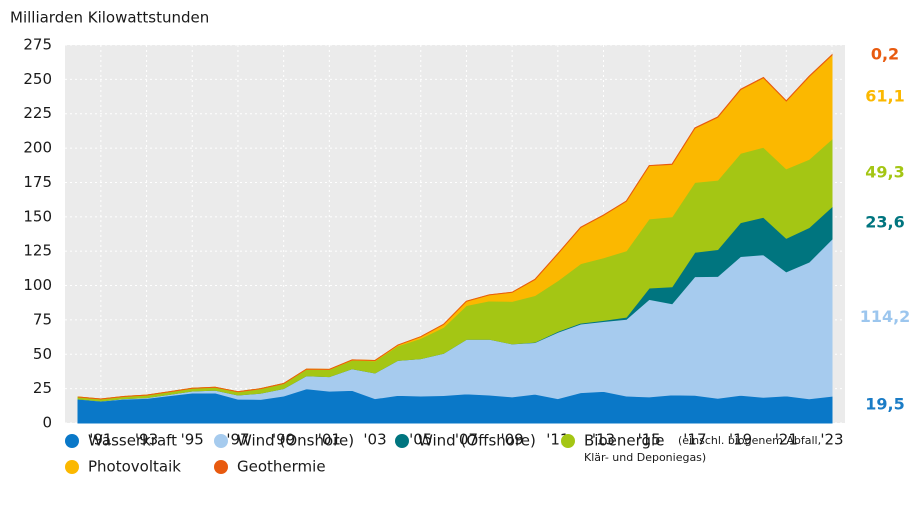 The width and height of the screenshot is (921, 506). Describe the element at coordinates (329, 440) in the screenshot. I see `x-tick-label: '01` at that location.